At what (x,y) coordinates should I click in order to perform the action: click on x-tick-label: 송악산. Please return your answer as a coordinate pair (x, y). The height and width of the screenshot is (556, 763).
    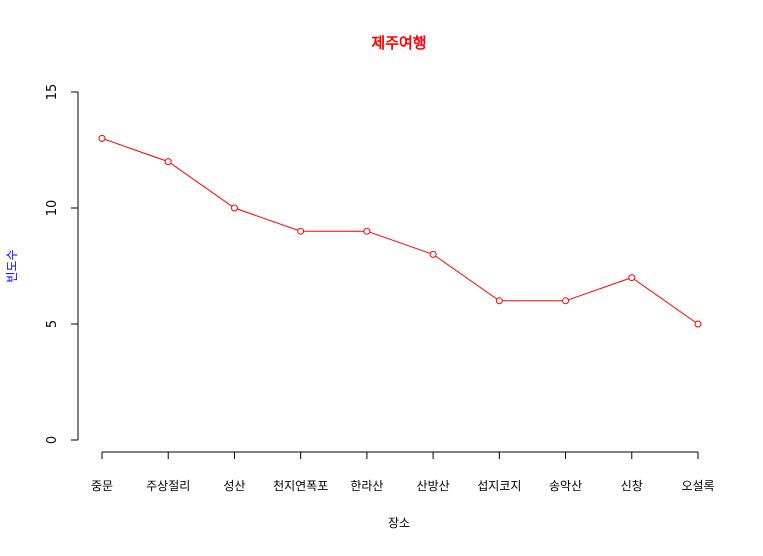
    Looking at the image, I should click on (565, 486).